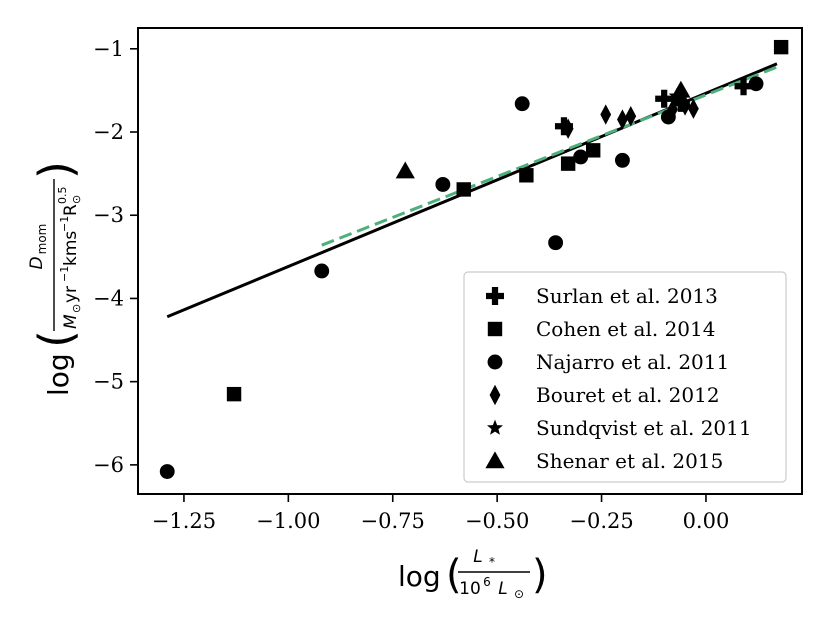 Image resolution: width=830 pixels, height=617 pixels. Describe the element at coordinates (64, 274) in the screenshot. I see `y-label-denom-exp1: −1` at that location.